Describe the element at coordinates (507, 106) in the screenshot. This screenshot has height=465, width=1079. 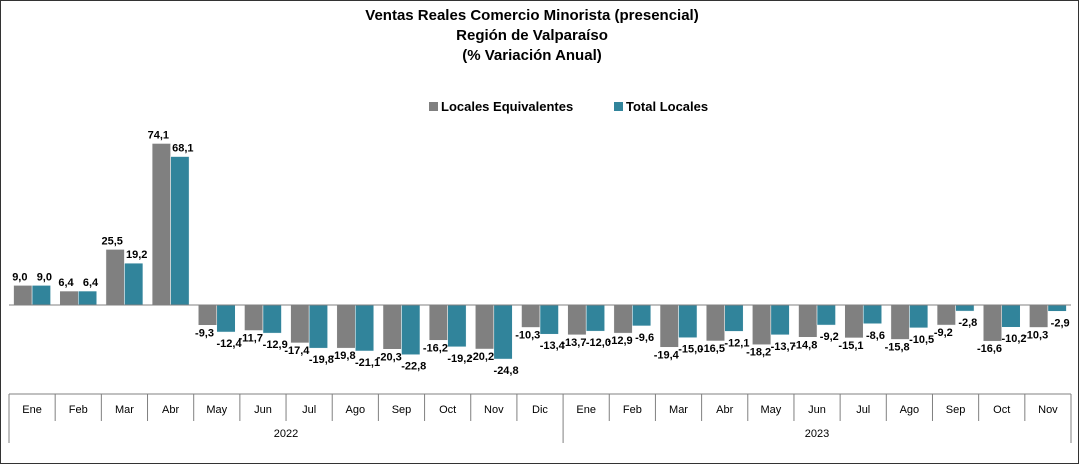
I see `legend-label-locales-equivalentes: Locales Equivalentes` at that location.